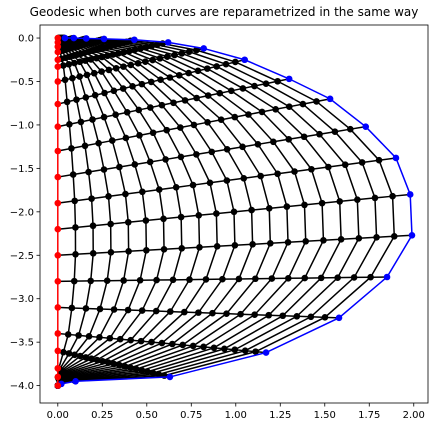  Describe the element at coordinates (26, 39) in the screenshot. I see `y-tick-label: 0.0` at that location.